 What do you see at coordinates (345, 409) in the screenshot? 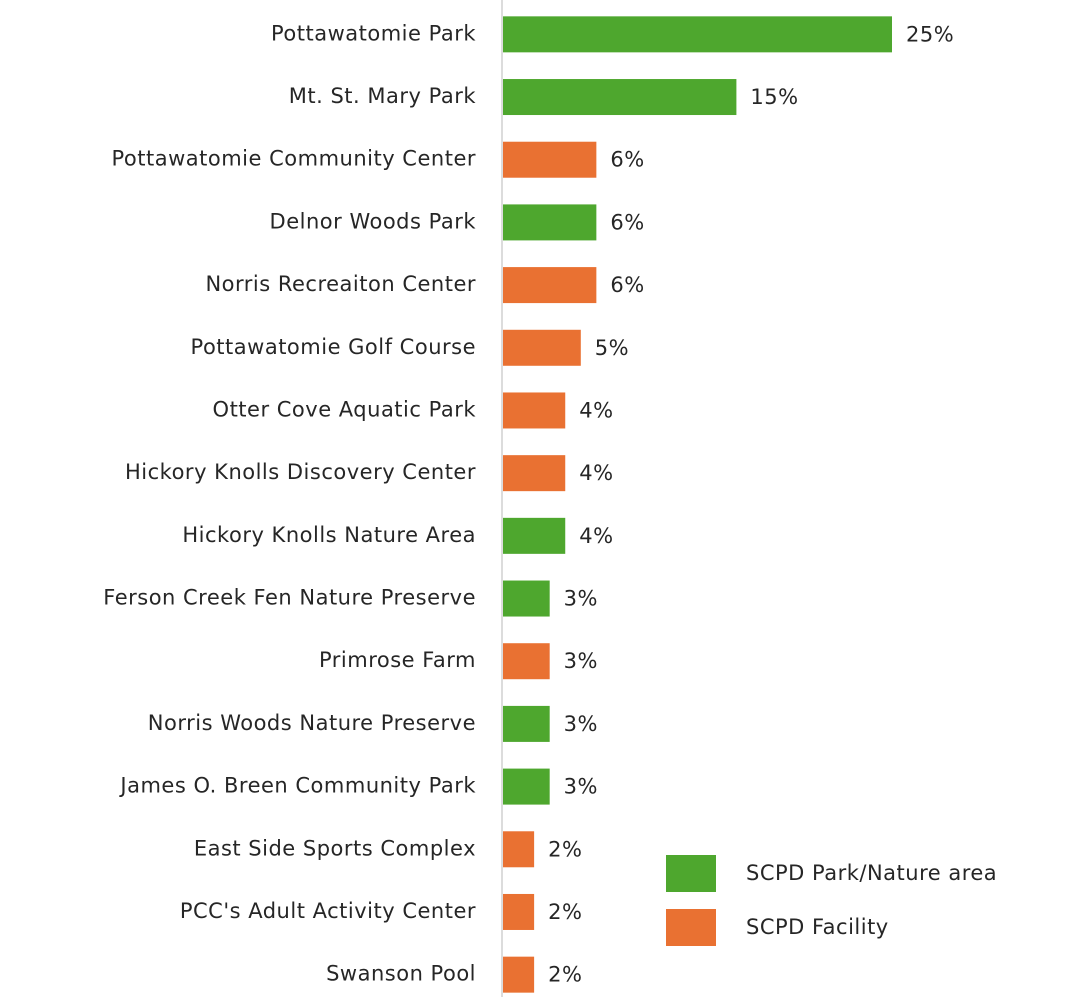
I see `y-tick-label: Otter Cove Aquatic Park` at bounding box center [345, 409].